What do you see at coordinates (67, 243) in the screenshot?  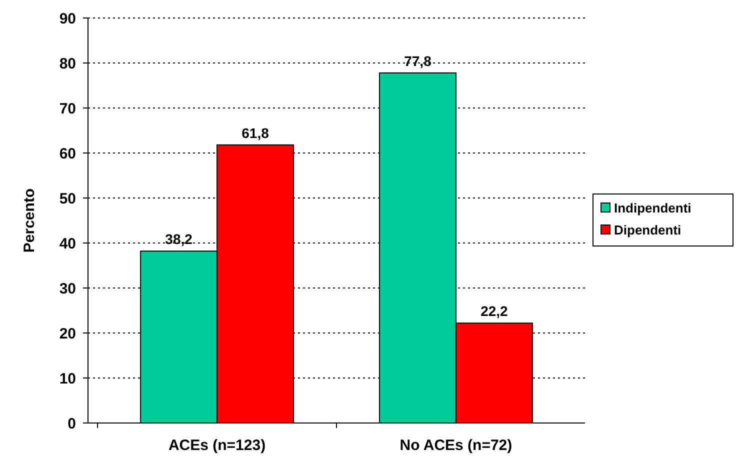 I see `y-tick-label: 40` at bounding box center [67, 243].